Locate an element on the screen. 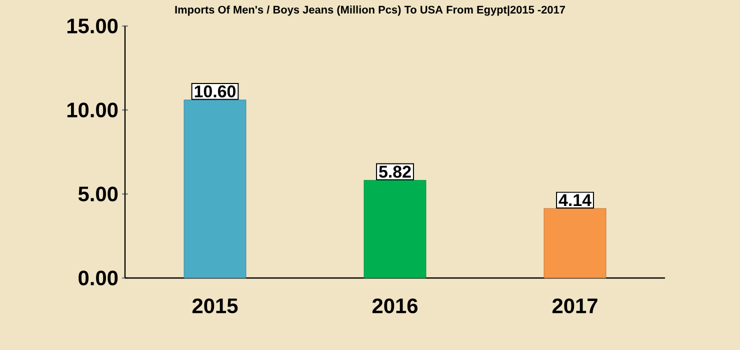 The width and height of the screenshot is (740, 350). x-tick-label: 2017 is located at coordinates (575, 306).